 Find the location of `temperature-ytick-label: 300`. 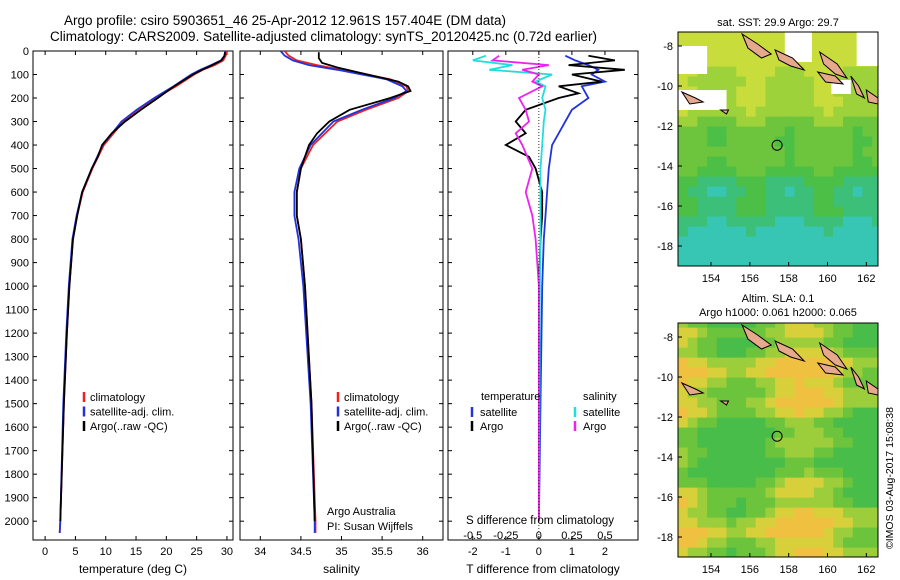

temperature-ytick-label: 300 is located at coordinates (20, 123).